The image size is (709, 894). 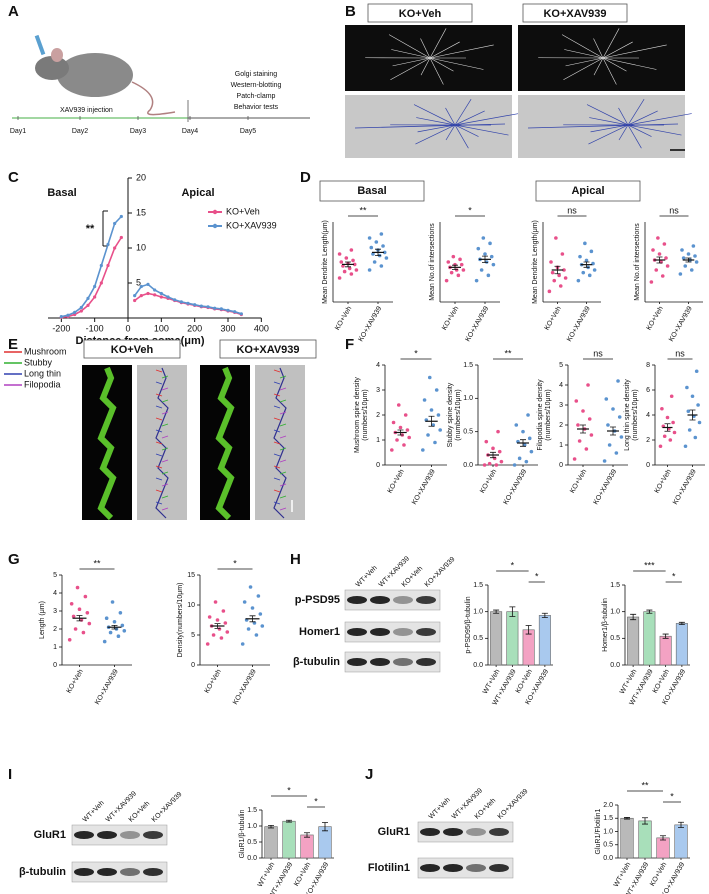 I want to click on series-line, so click(x=151, y=266).